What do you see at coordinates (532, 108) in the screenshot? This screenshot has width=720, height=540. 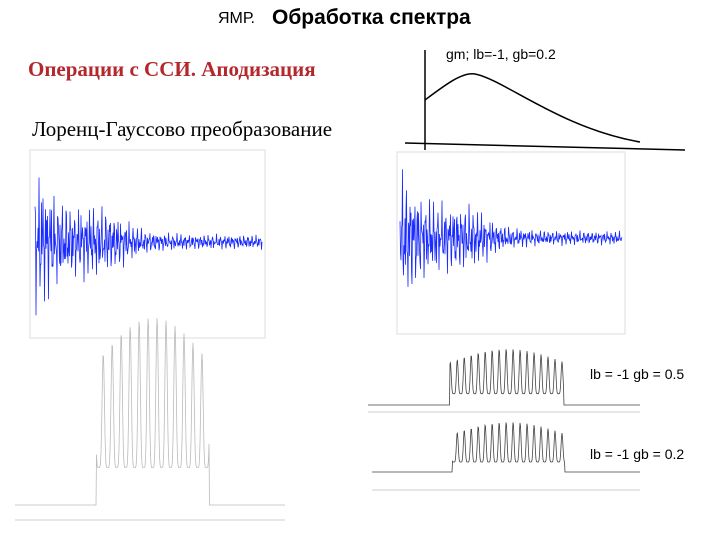 I see `window-curve` at bounding box center [532, 108].